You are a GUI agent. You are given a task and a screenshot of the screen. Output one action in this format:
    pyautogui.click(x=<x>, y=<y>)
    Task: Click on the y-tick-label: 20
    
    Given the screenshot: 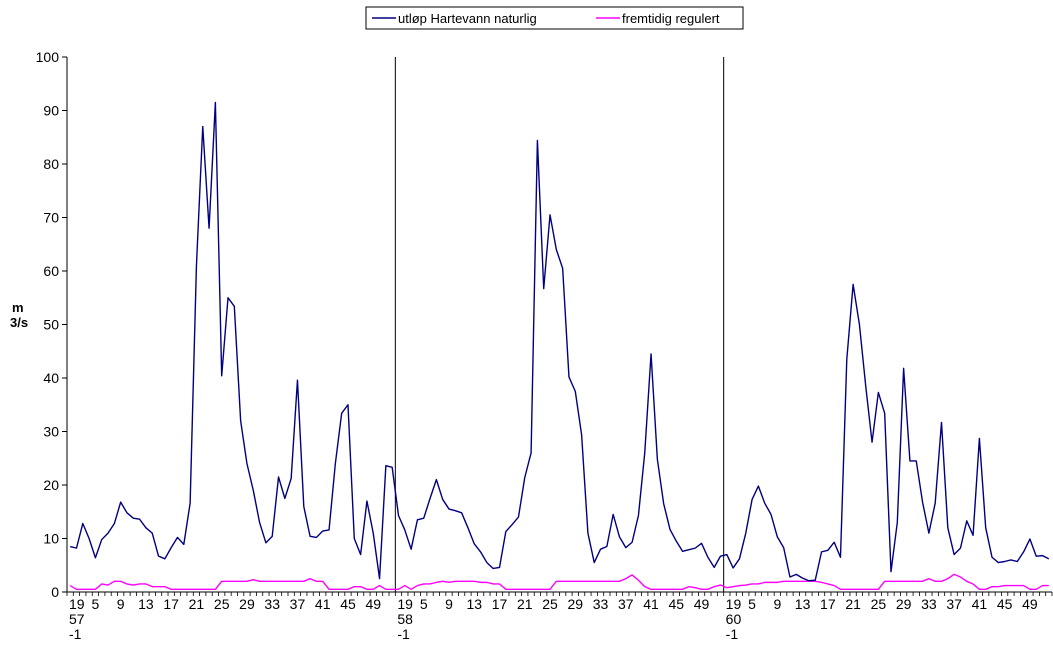 What is the action you would take?
    pyautogui.click(x=51, y=485)
    